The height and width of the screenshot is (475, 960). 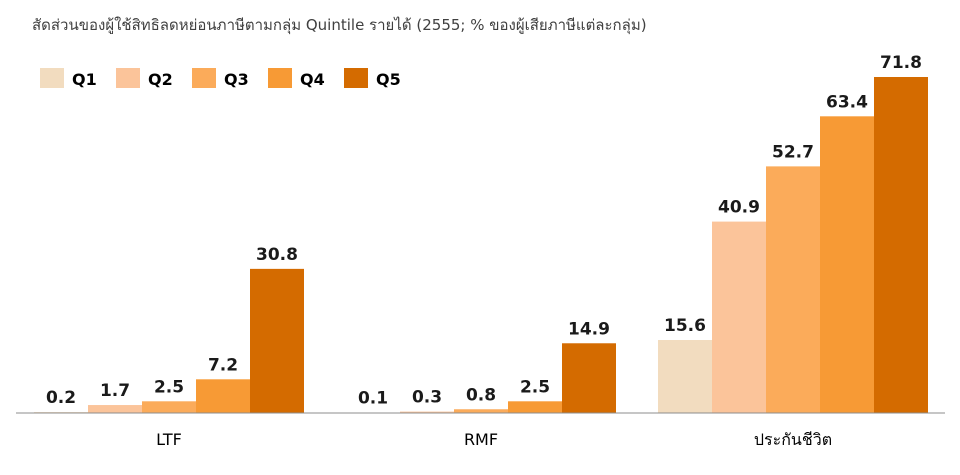 I want to click on data-label-q1-2: 15.6, so click(x=685, y=326).